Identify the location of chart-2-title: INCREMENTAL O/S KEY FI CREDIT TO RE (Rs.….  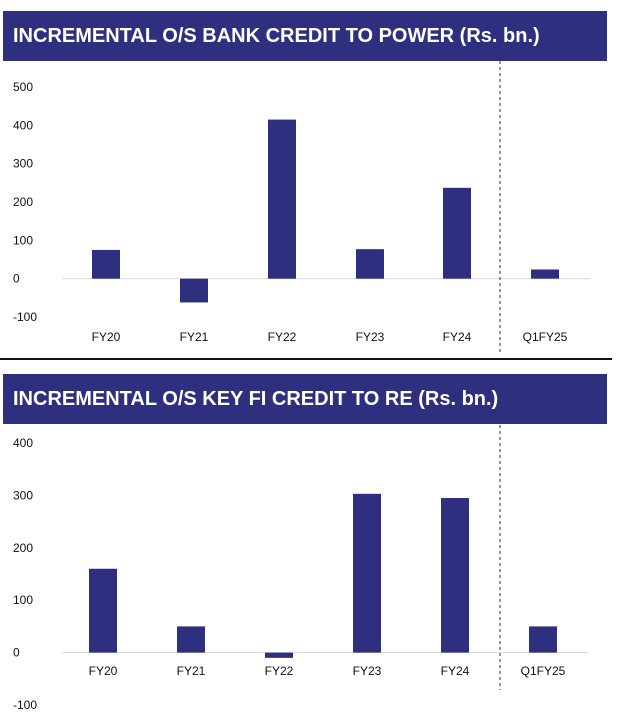
(256, 398).